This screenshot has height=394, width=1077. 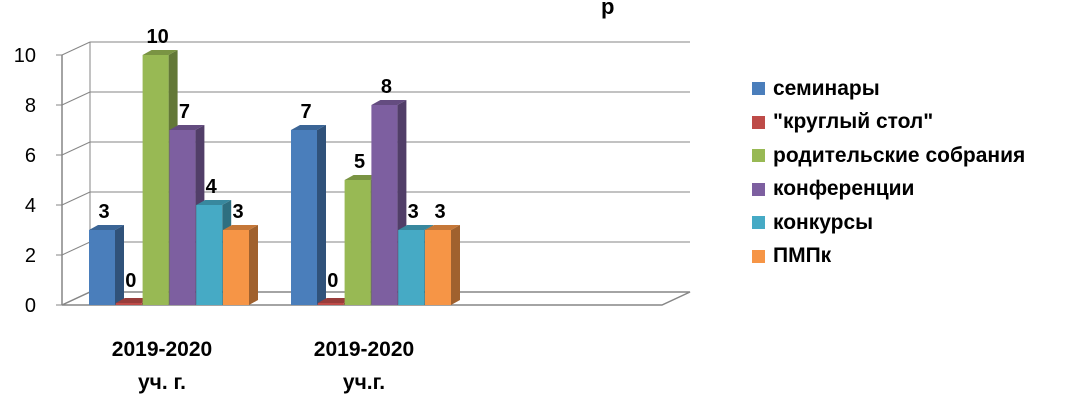 I want to click on legend-label: родительские собрания, so click(x=899, y=155).